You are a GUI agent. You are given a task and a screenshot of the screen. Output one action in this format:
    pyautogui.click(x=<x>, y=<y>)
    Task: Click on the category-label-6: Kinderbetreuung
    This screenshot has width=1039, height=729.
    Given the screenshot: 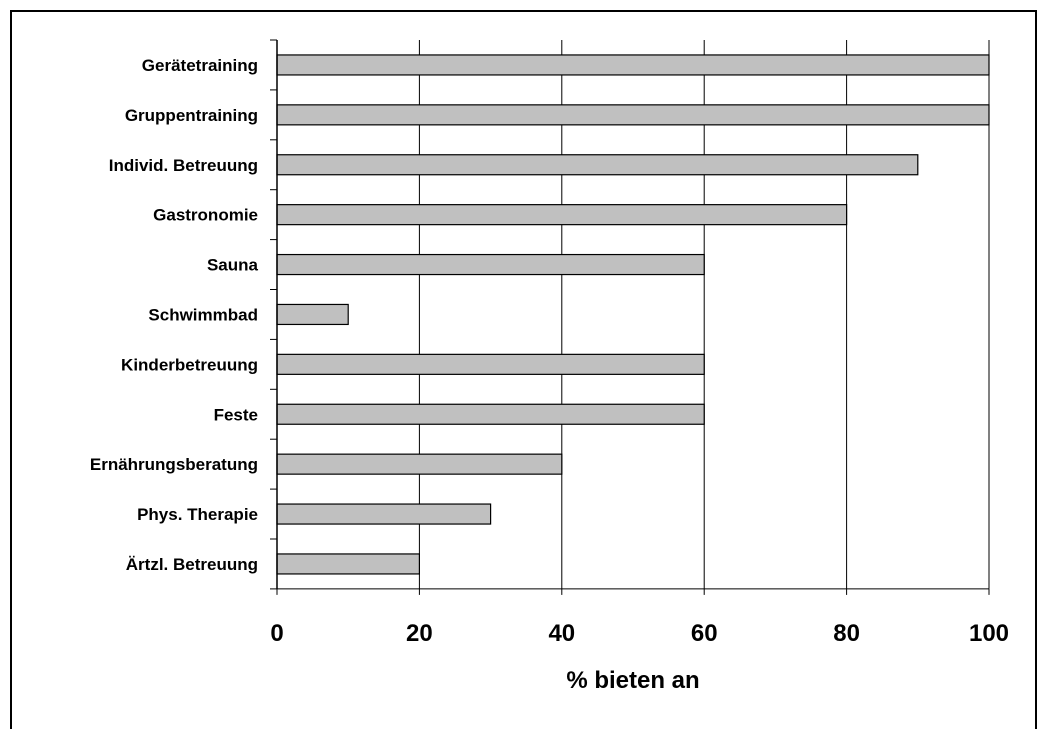 What is the action you would take?
    pyautogui.click(x=189, y=364)
    